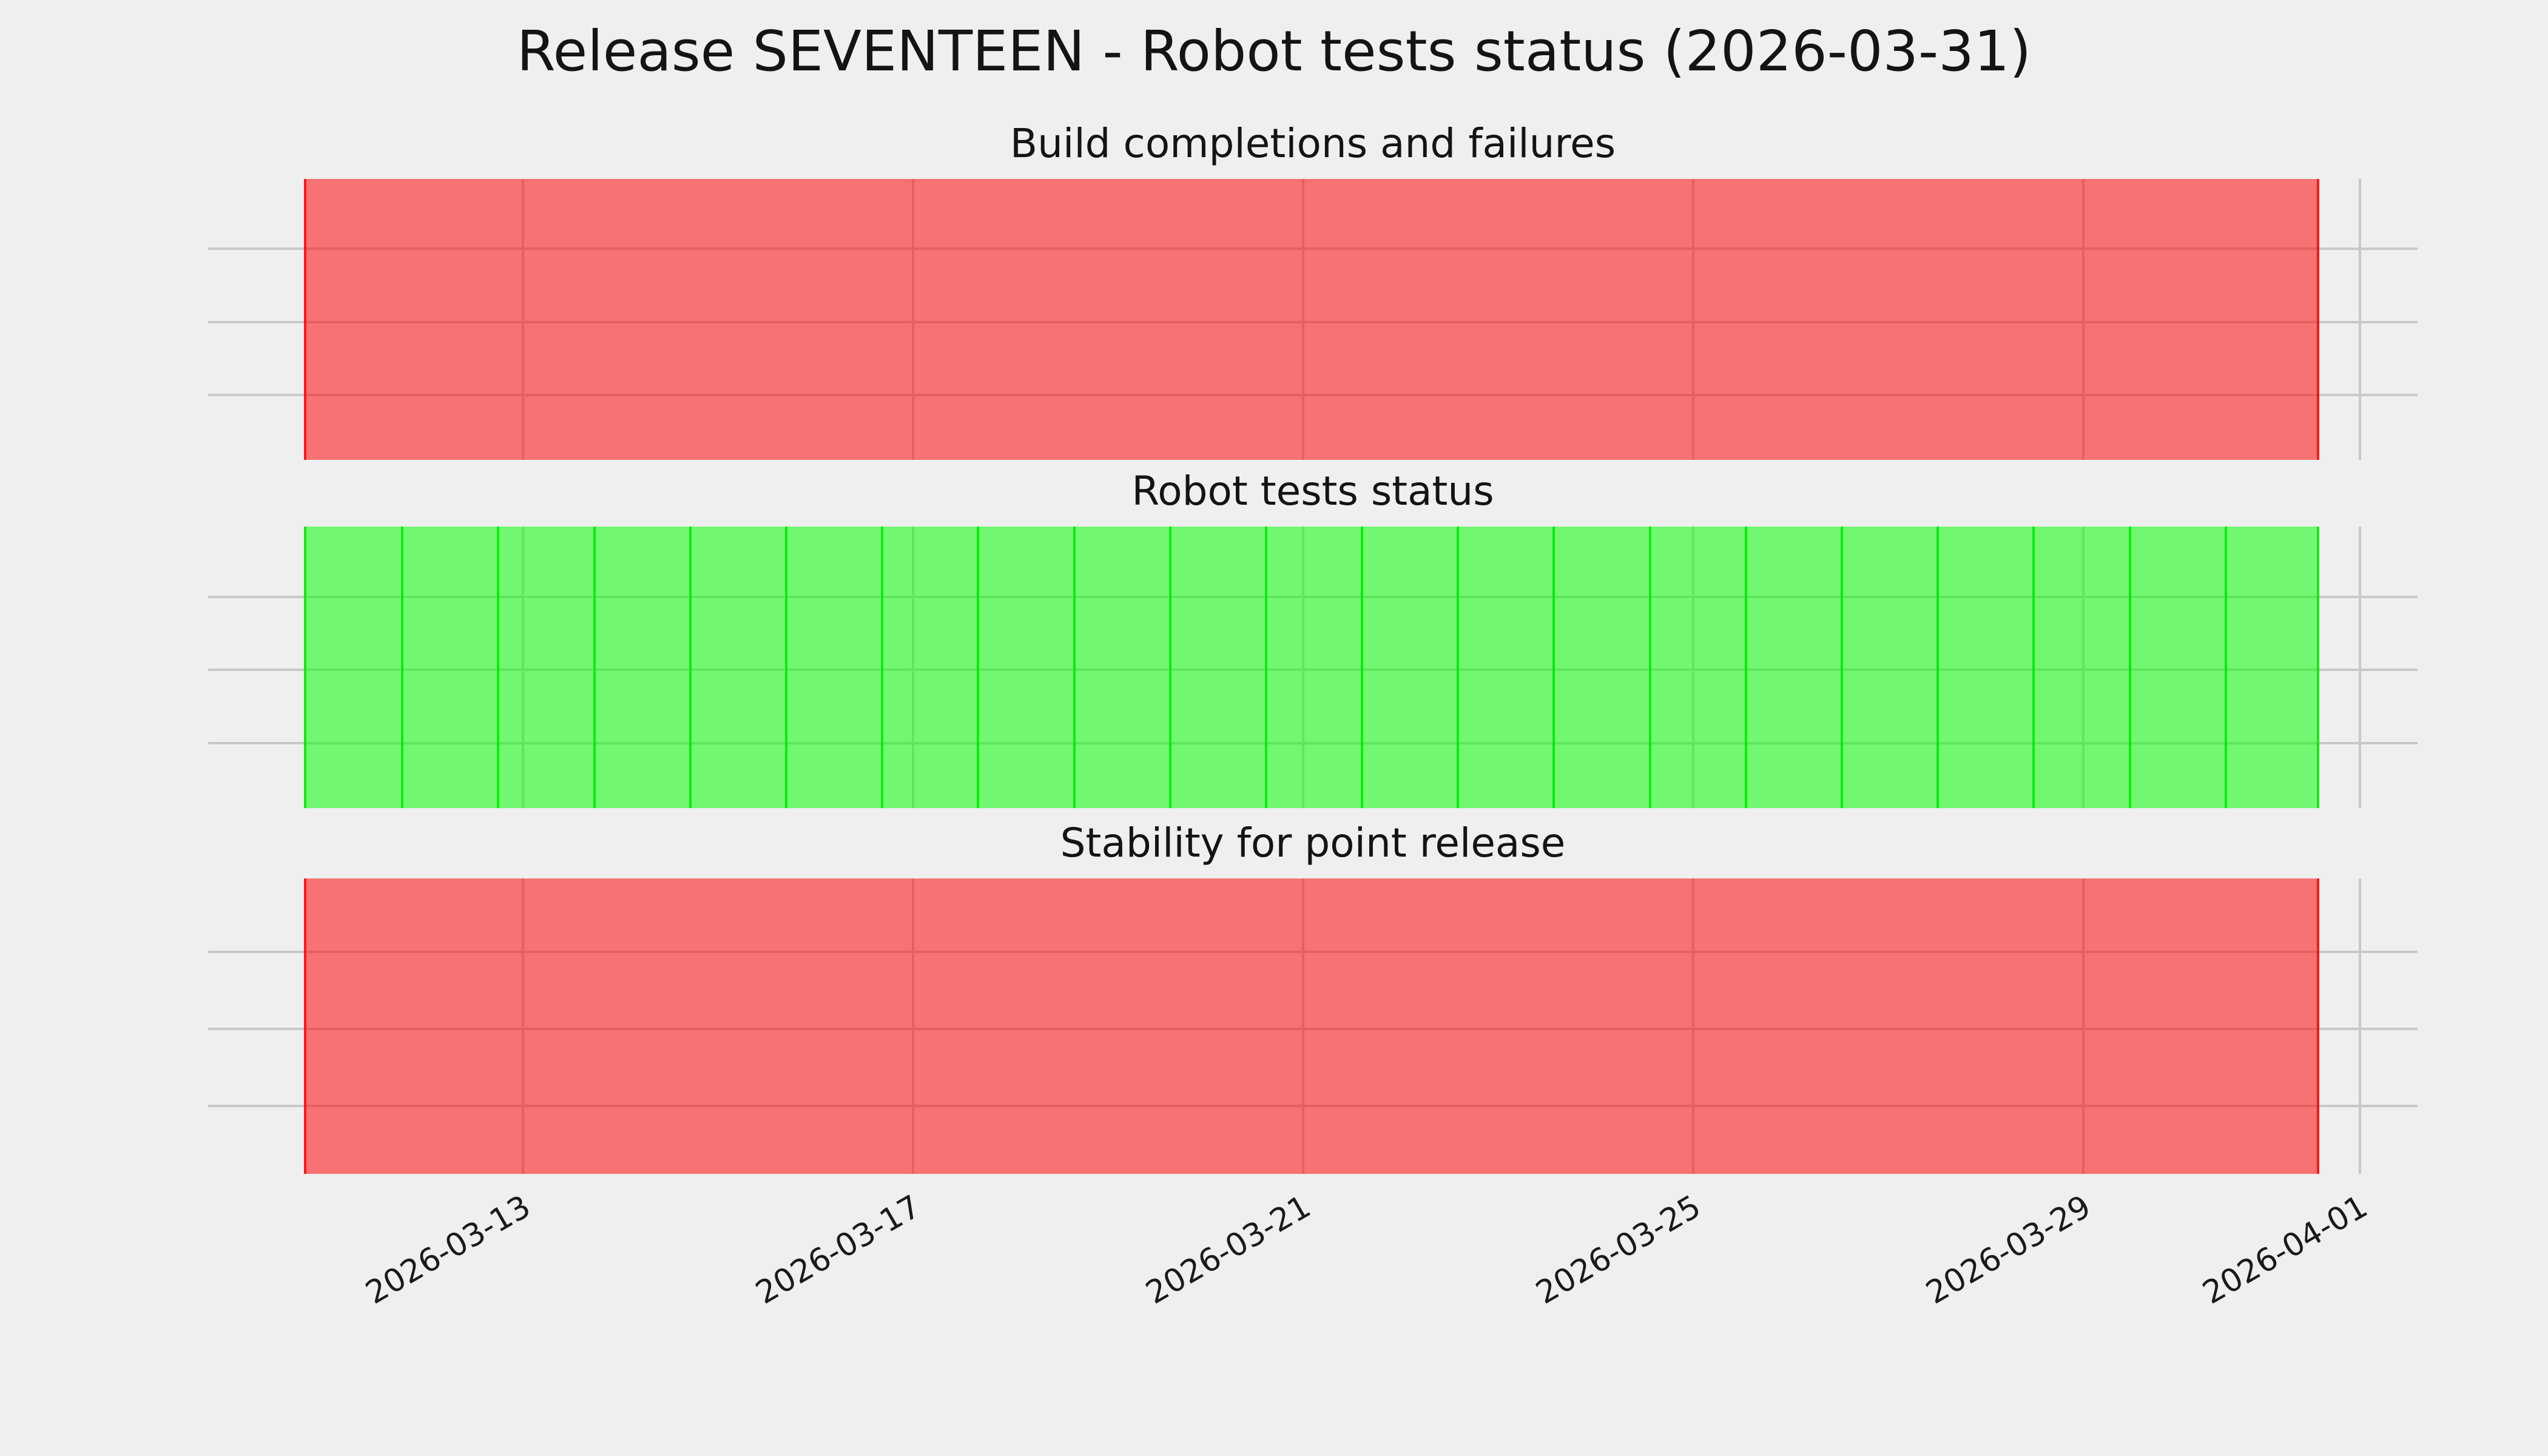 This screenshot has width=2548, height=1456. What do you see at coordinates (1313, 843) in the screenshot?
I see `subplot-title: Stability for point release` at bounding box center [1313, 843].